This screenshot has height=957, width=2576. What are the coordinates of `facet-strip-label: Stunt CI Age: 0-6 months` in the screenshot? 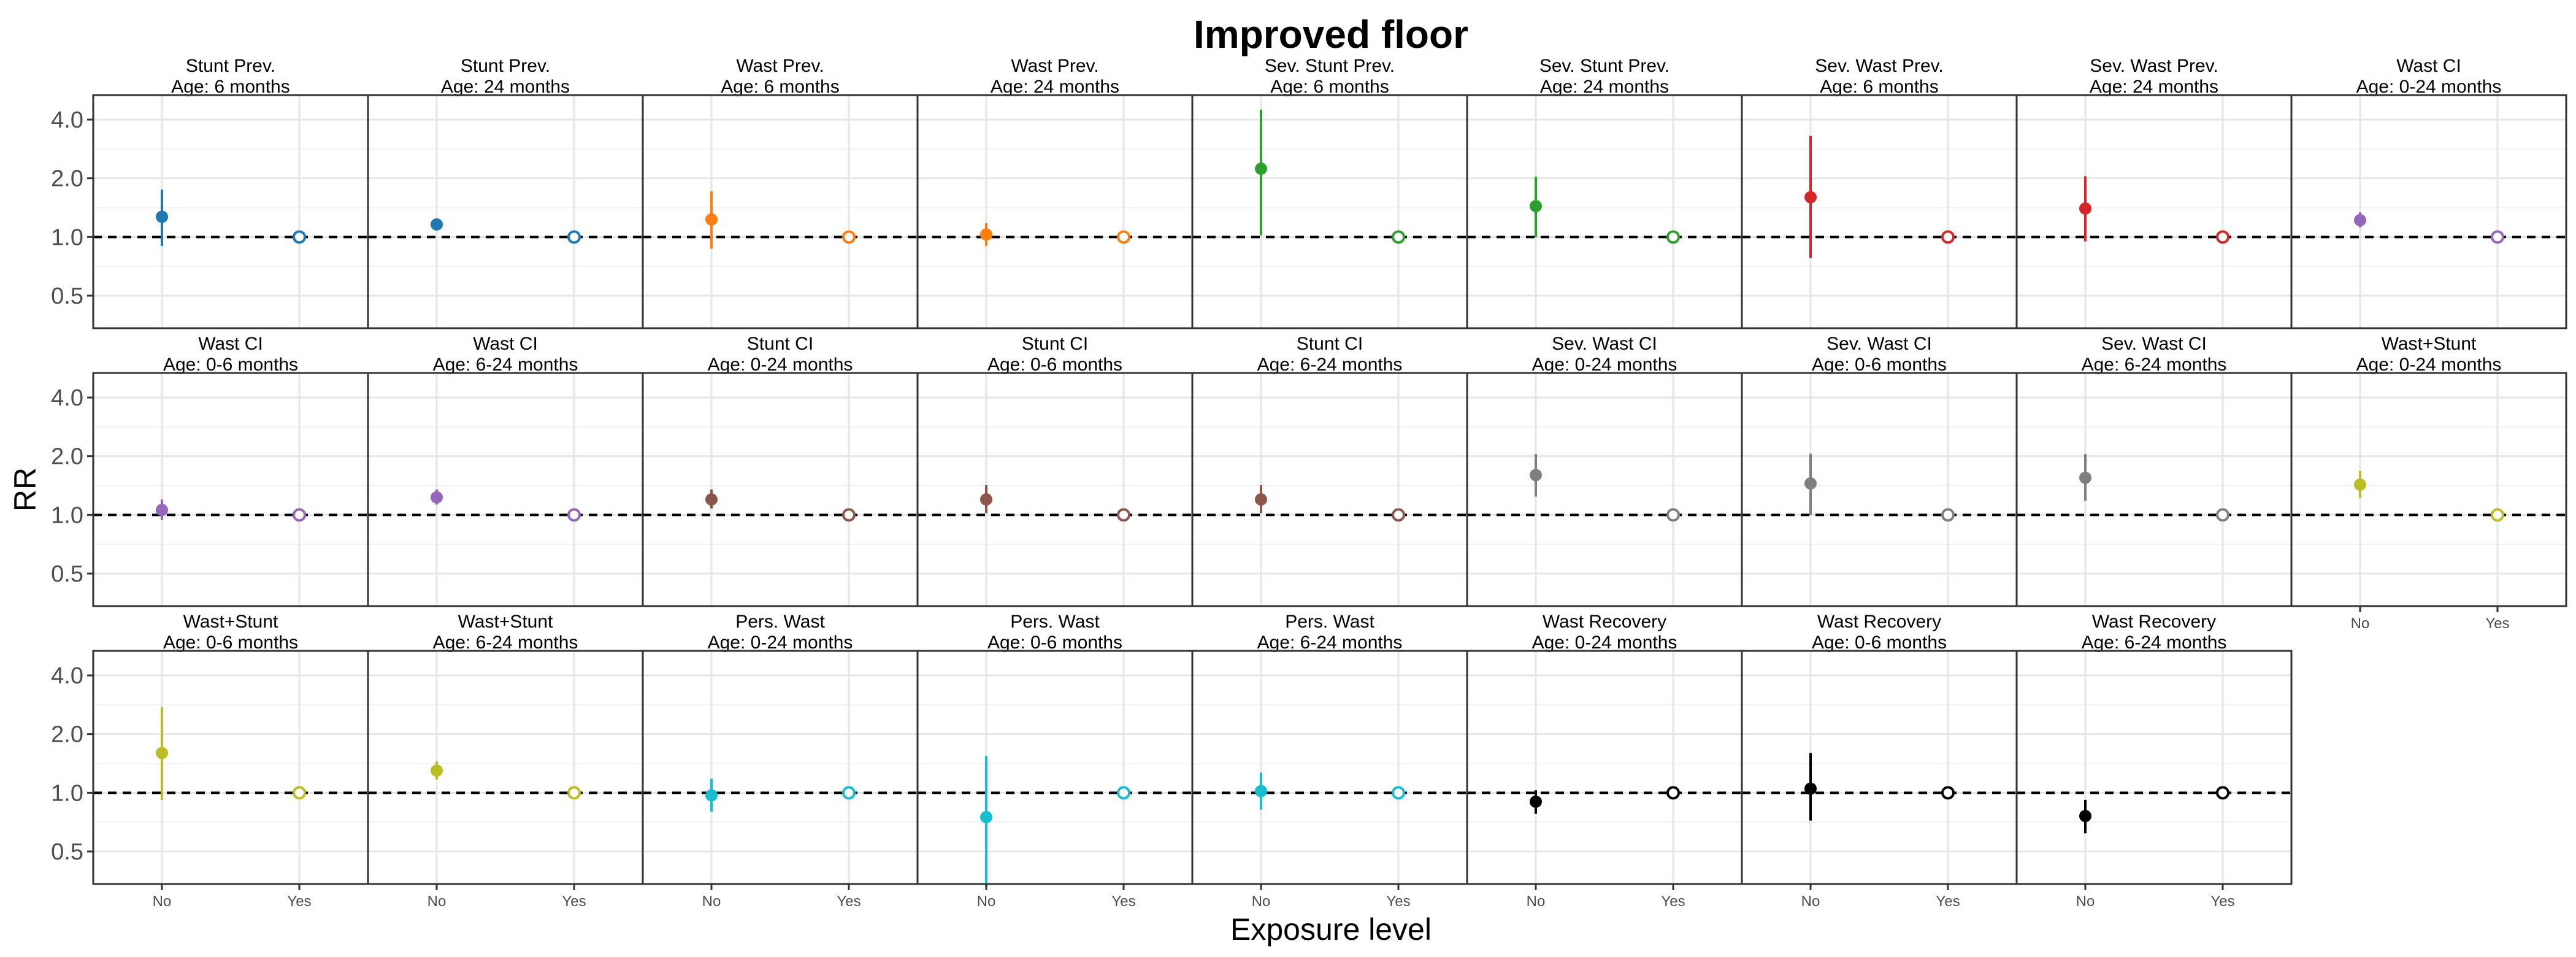 It's located at (1054, 355).